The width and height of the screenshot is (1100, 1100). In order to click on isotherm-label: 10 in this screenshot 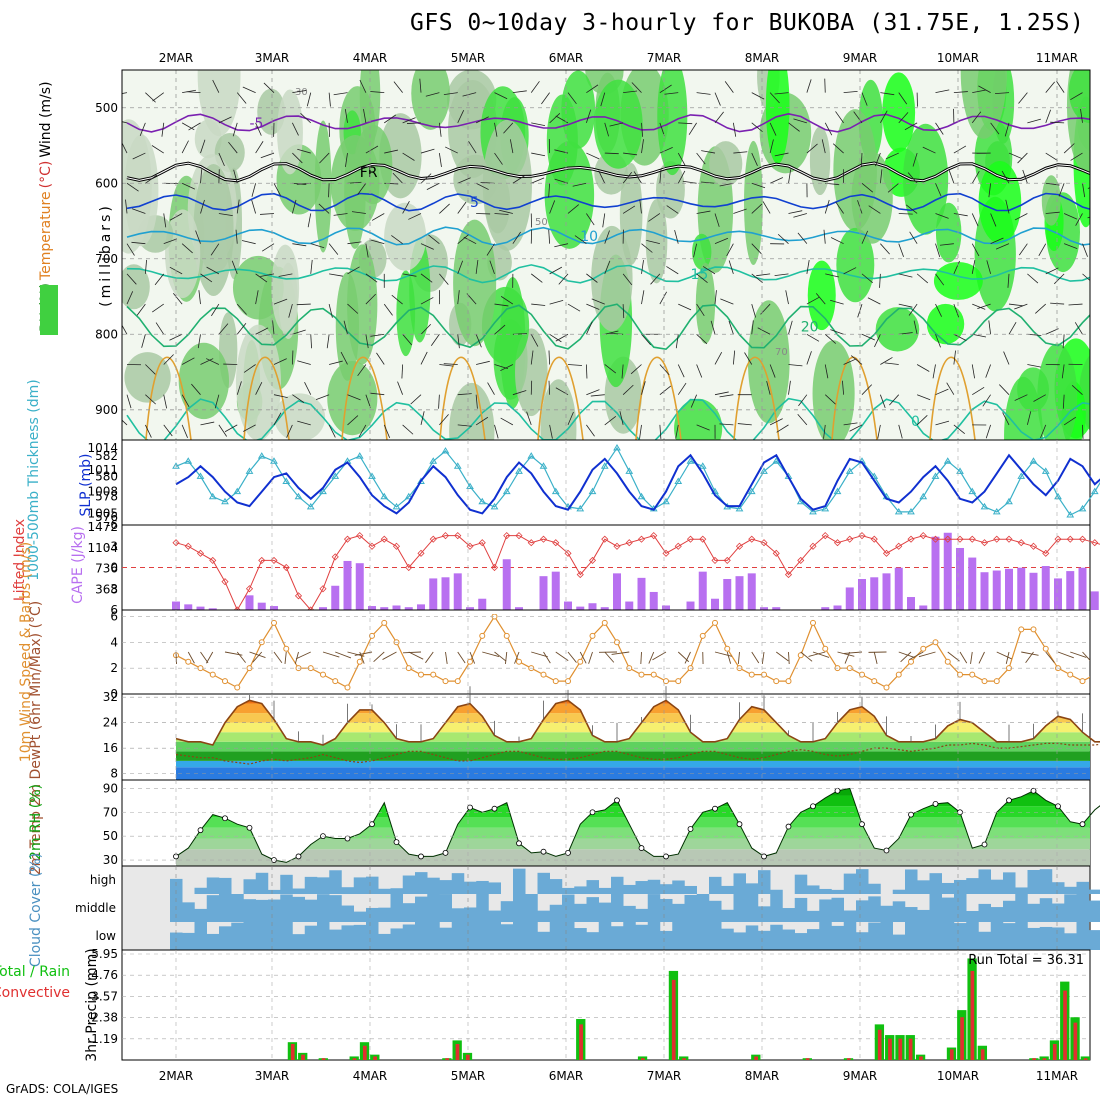, I will do `click(589, 237)`.